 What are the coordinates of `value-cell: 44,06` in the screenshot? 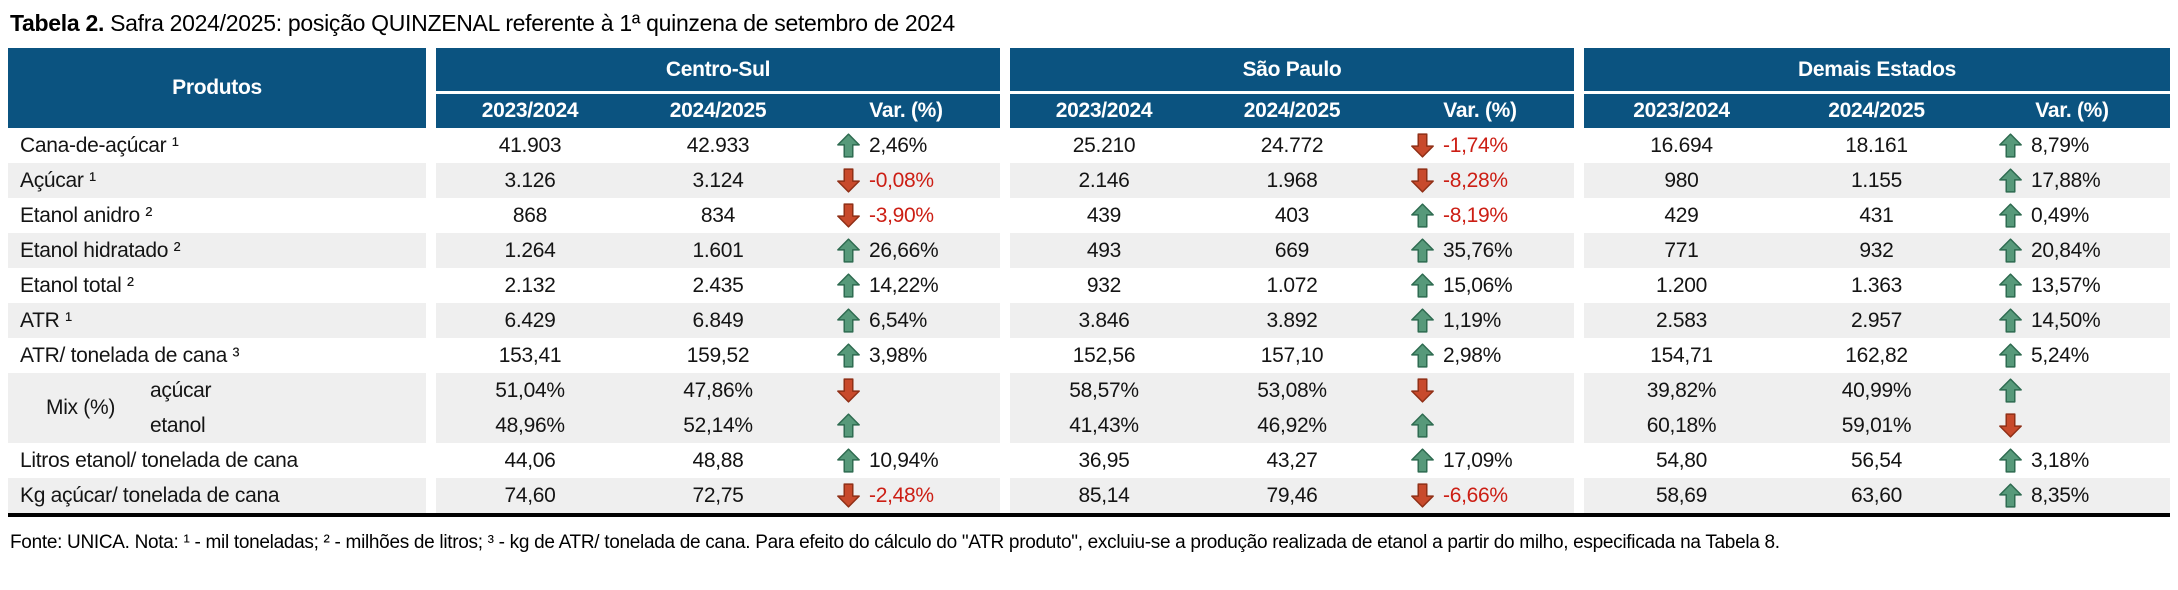 It's located at (530, 460).